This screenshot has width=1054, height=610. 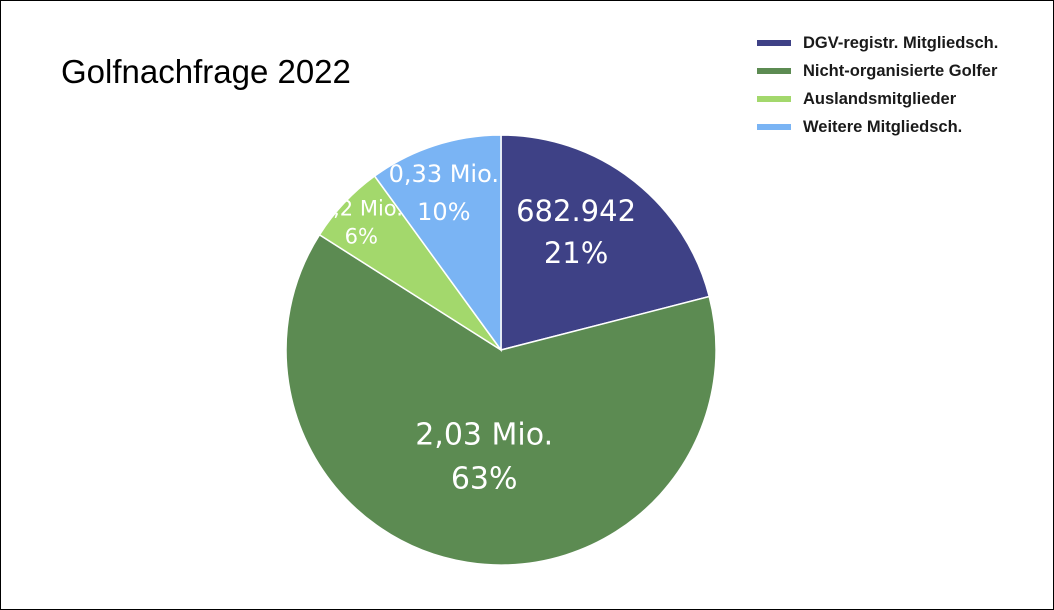 What do you see at coordinates (444, 174) in the screenshot?
I see `slice-value-label: 0,33 Mio.` at bounding box center [444, 174].